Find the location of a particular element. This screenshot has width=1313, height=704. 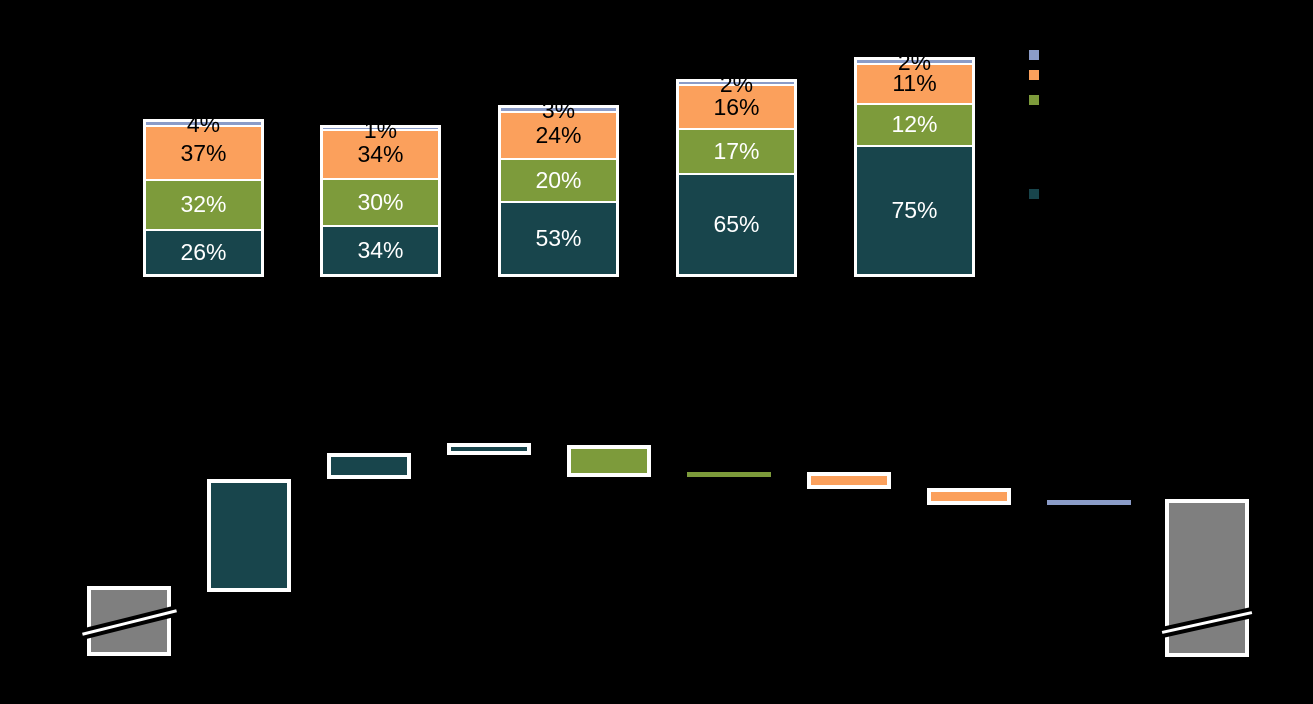

green-segment-label-1: 32% is located at coordinates (203, 204).